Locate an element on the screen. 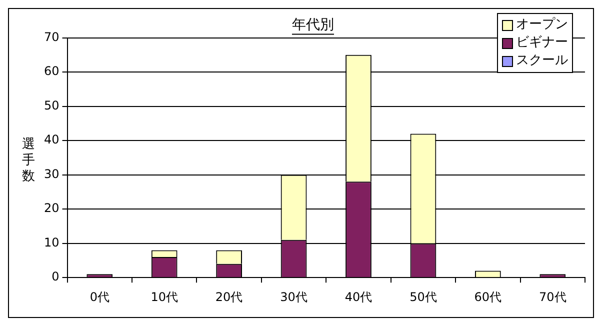 The image size is (602, 326). y-tick-label: 10 is located at coordinates (52, 242).